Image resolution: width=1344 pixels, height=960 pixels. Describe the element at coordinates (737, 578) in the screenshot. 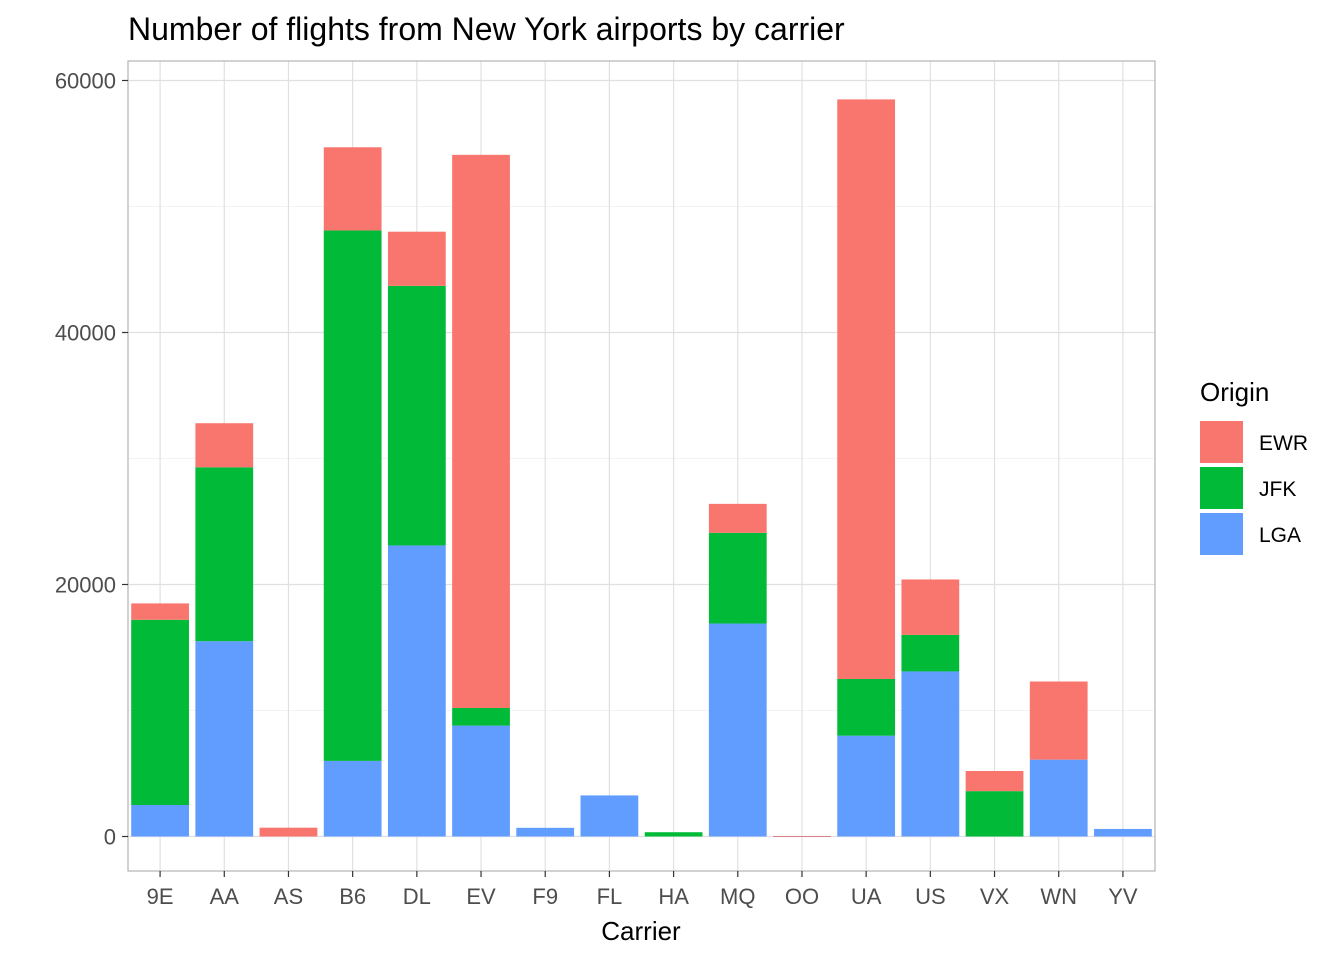

I see `bar-MQ-JFK` at that location.